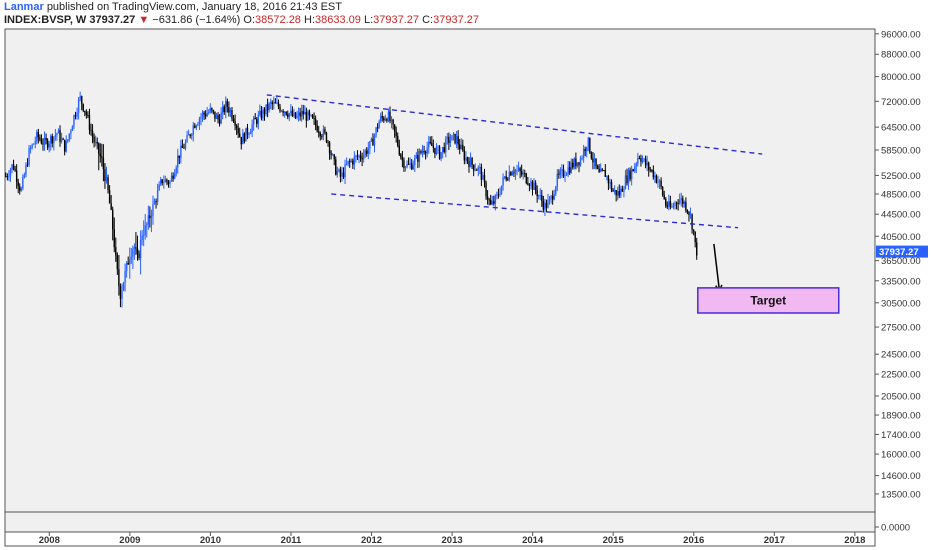  I want to click on y-tick-label: 13500.00, so click(901, 494).